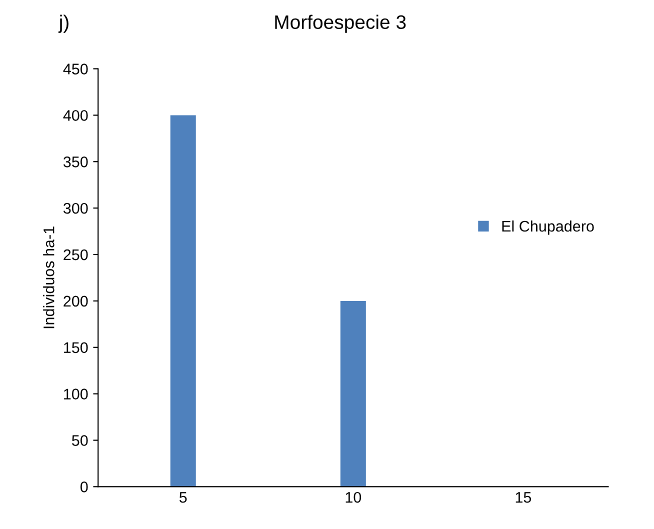 This screenshot has width=654, height=529. I want to click on legend-label: El Chupadero, so click(548, 227).